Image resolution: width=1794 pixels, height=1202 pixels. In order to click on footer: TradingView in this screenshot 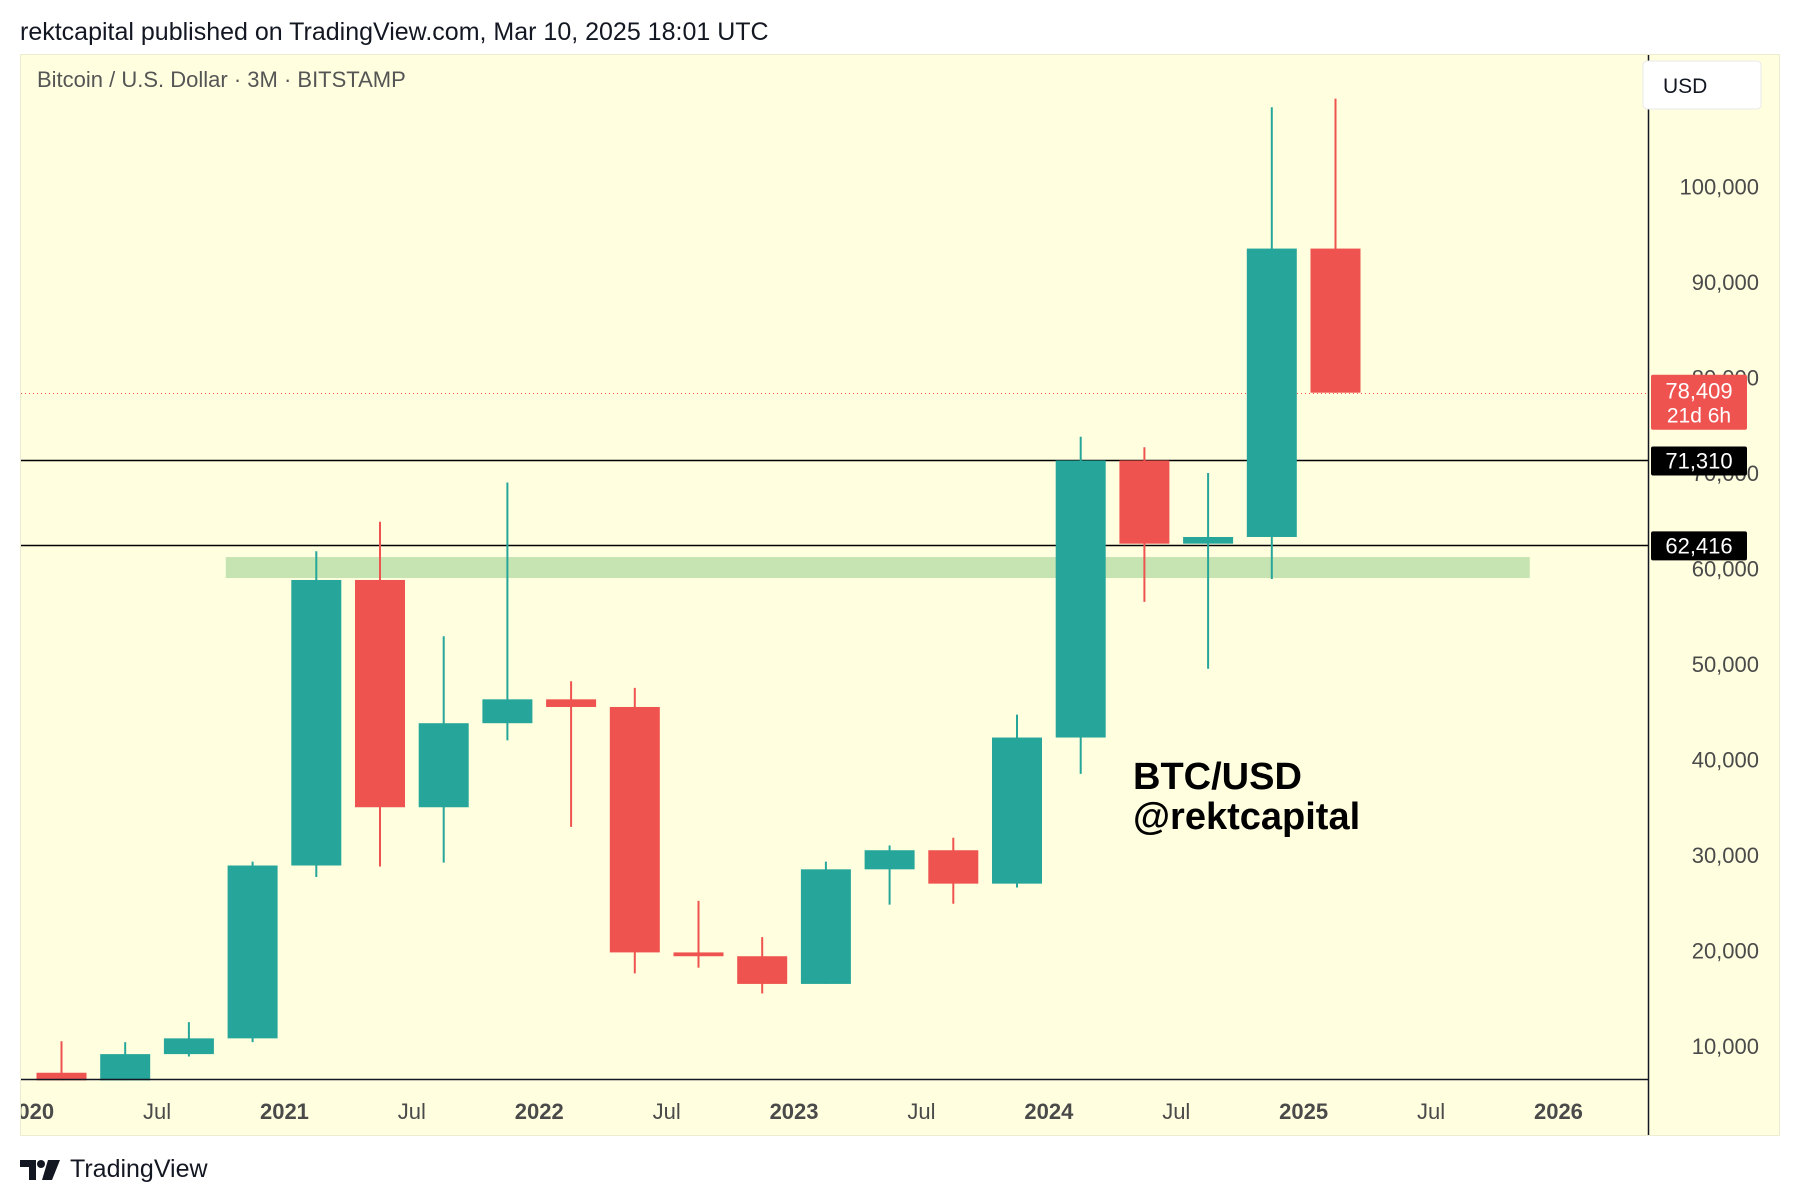, I will do `click(114, 1169)`.